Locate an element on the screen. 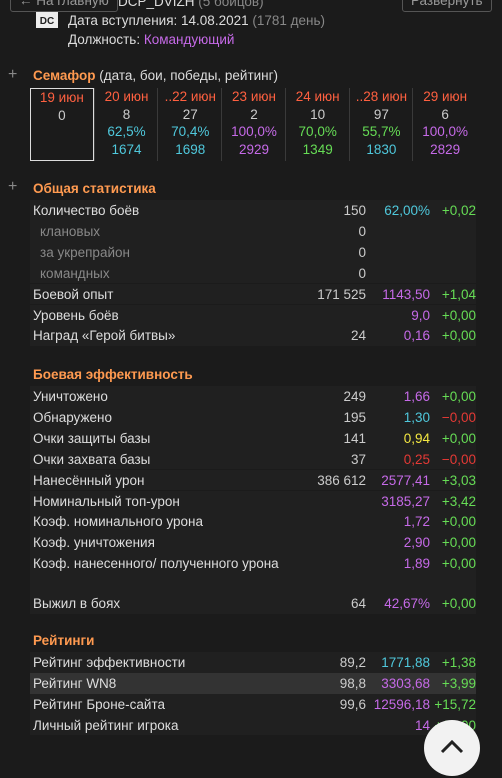  average: 1,30 is located at coordinates (416, 417).